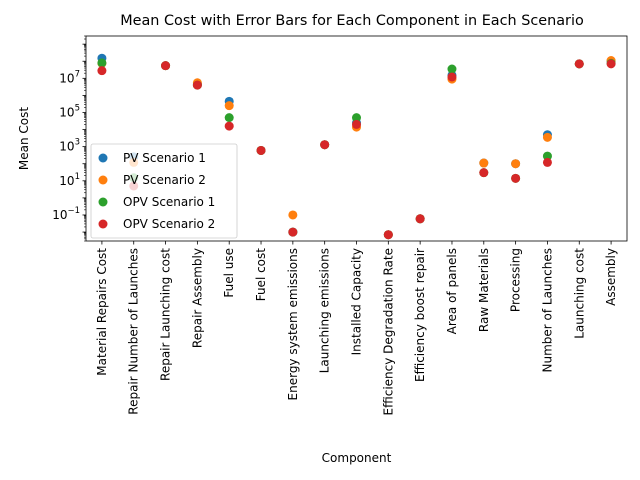 This screenshot has width=640, height=480. What do you see at coordinates (357, 301) in the screenshot?
I see `x-tick-label: Installed Capacity` at bounding box center [357, 301].